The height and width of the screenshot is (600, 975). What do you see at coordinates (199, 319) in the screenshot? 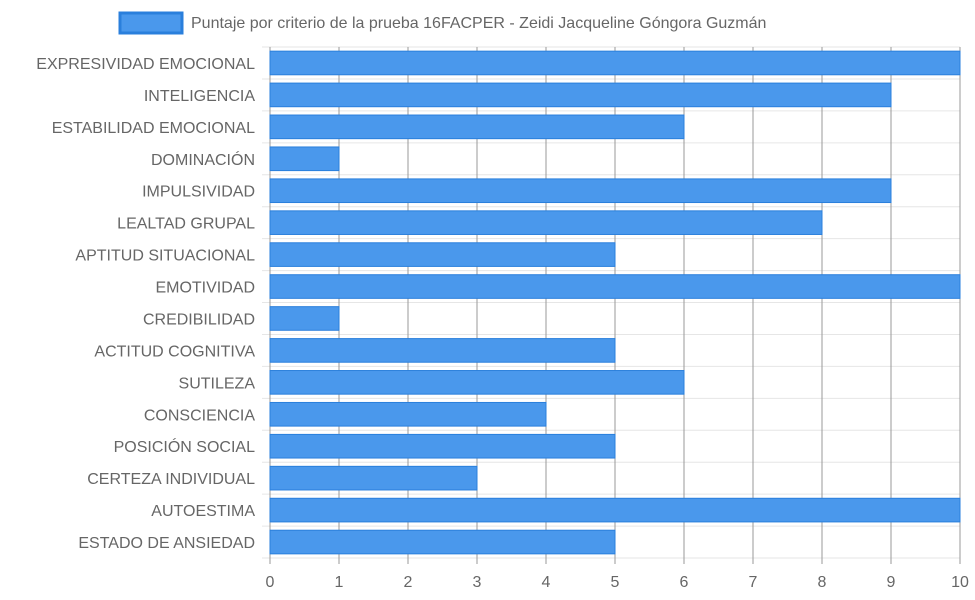
I see `category-label: CREDIBILIDAD` at bounding box center [199, 319].